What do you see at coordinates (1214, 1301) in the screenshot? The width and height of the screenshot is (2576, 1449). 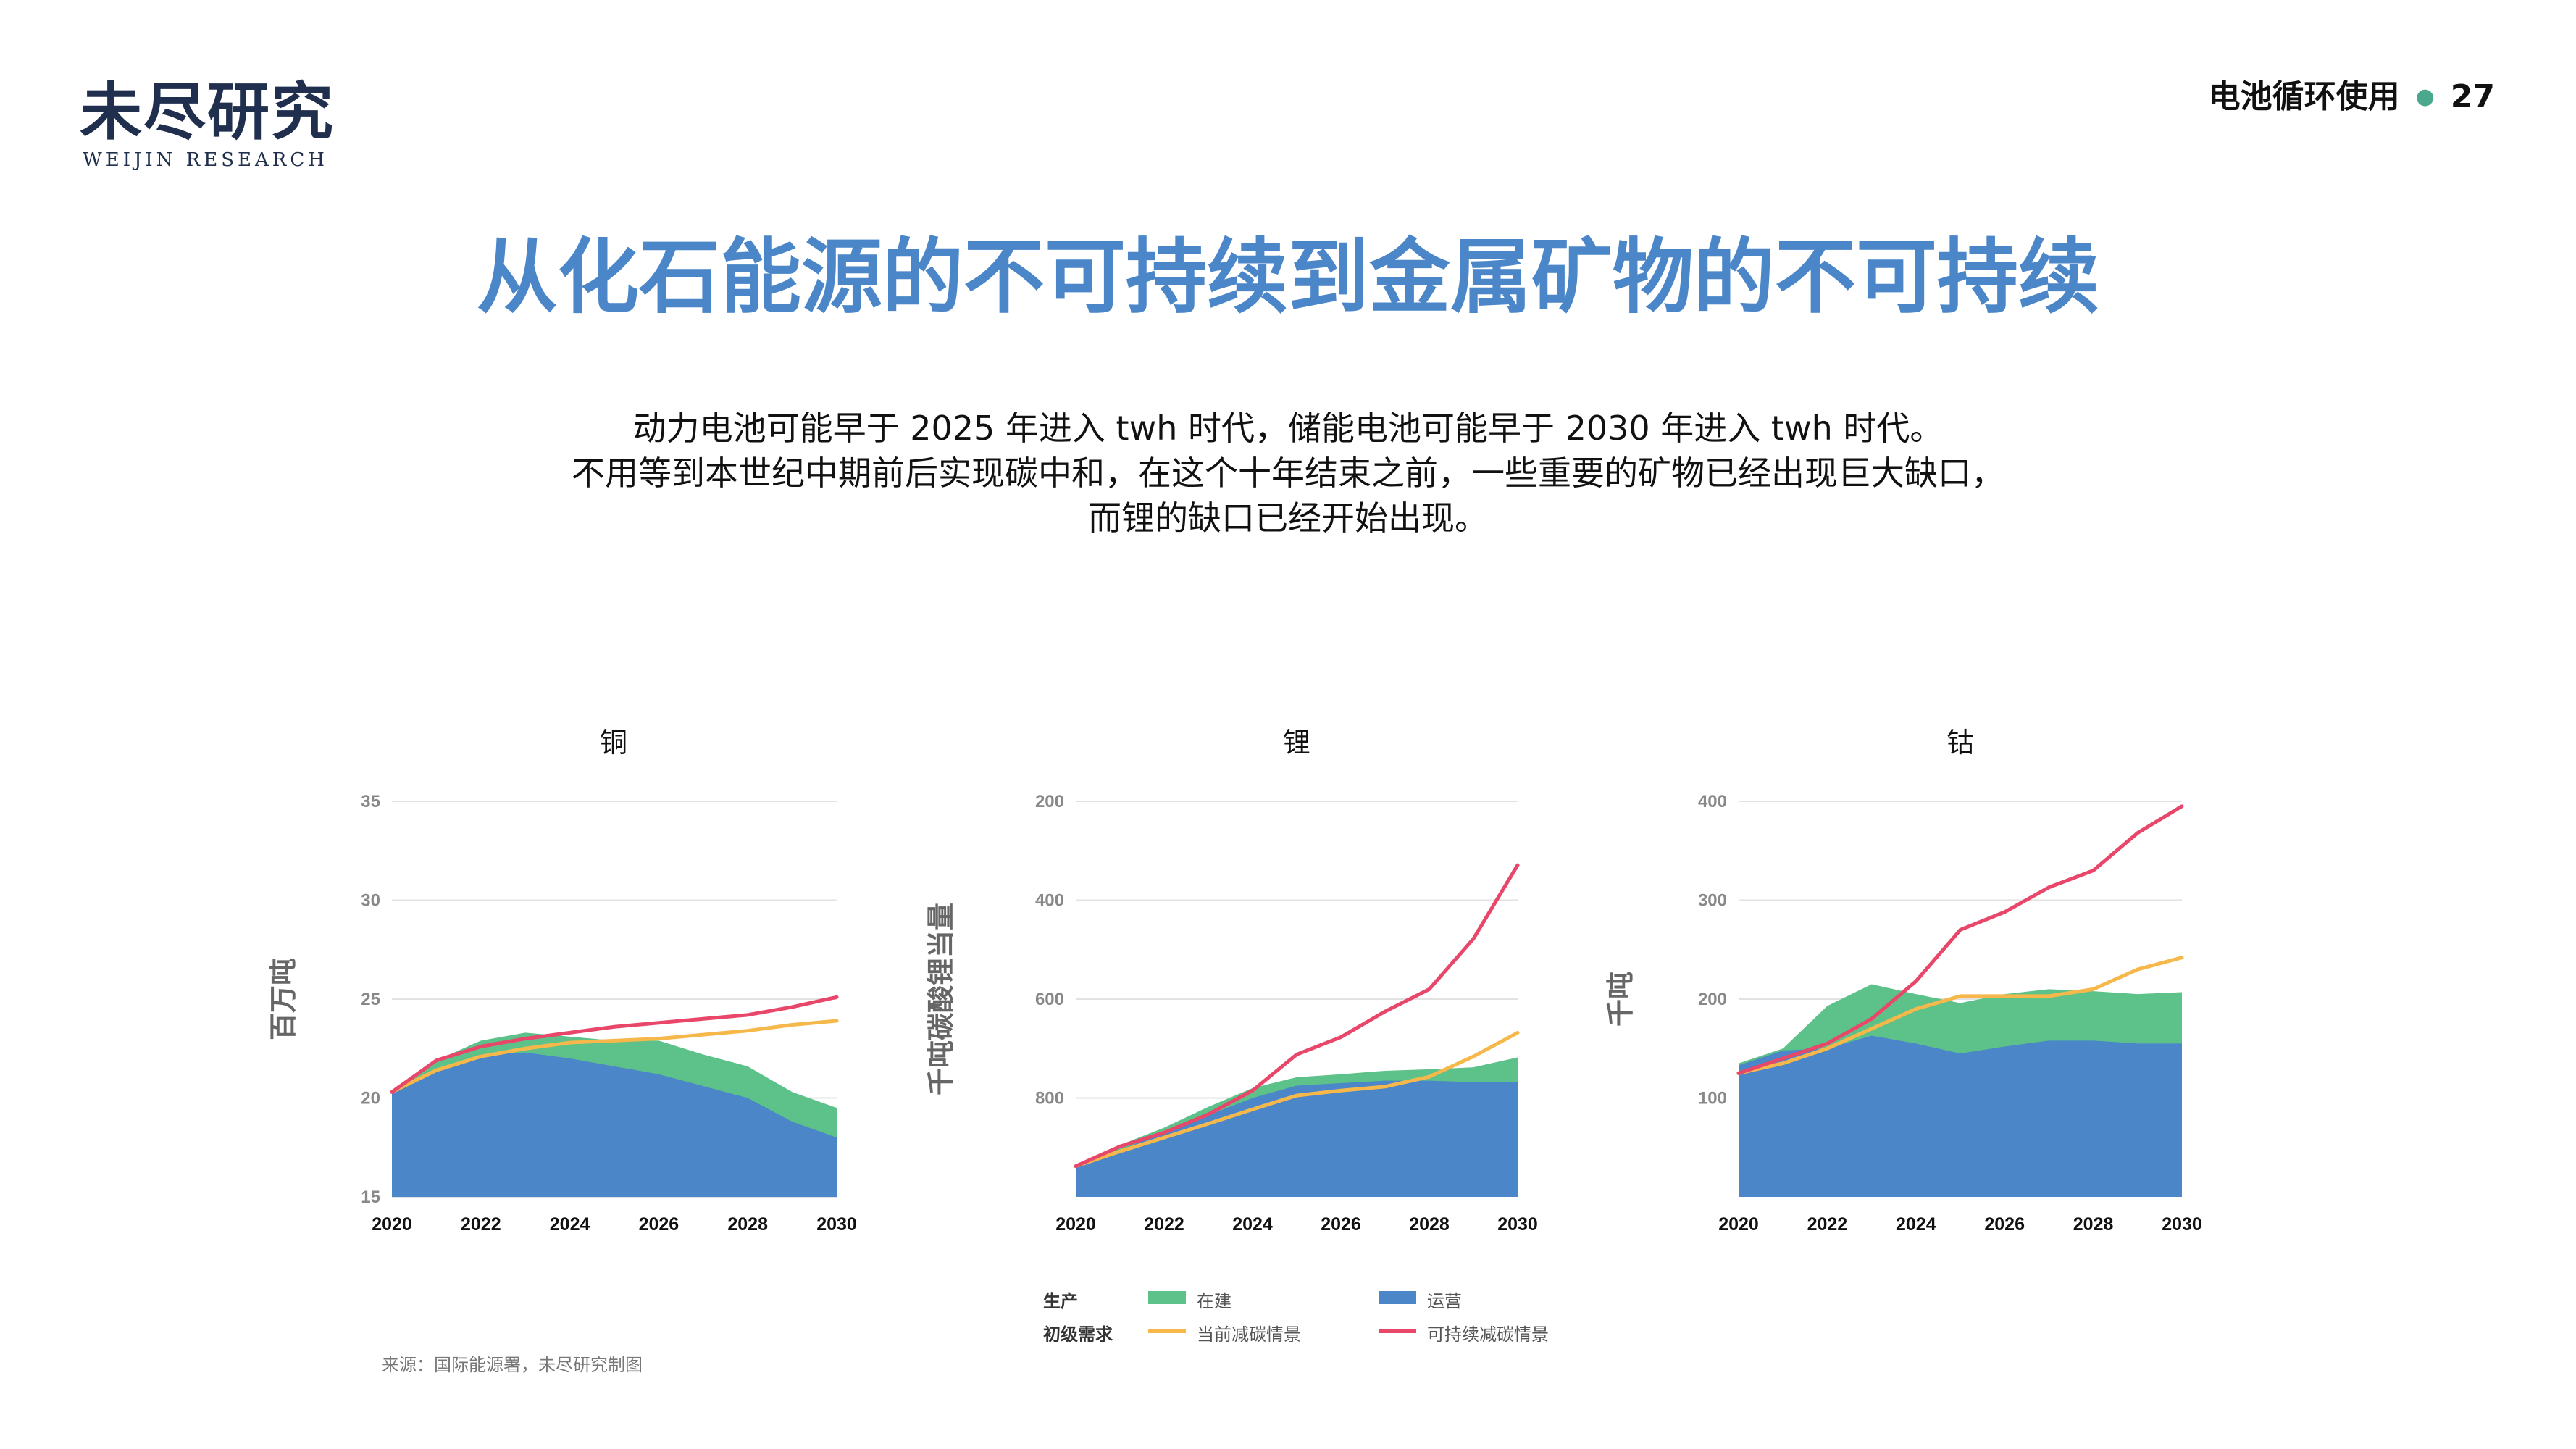 I see `legend-label-under-construction: 在建` at bounding box center [1214, 1301].